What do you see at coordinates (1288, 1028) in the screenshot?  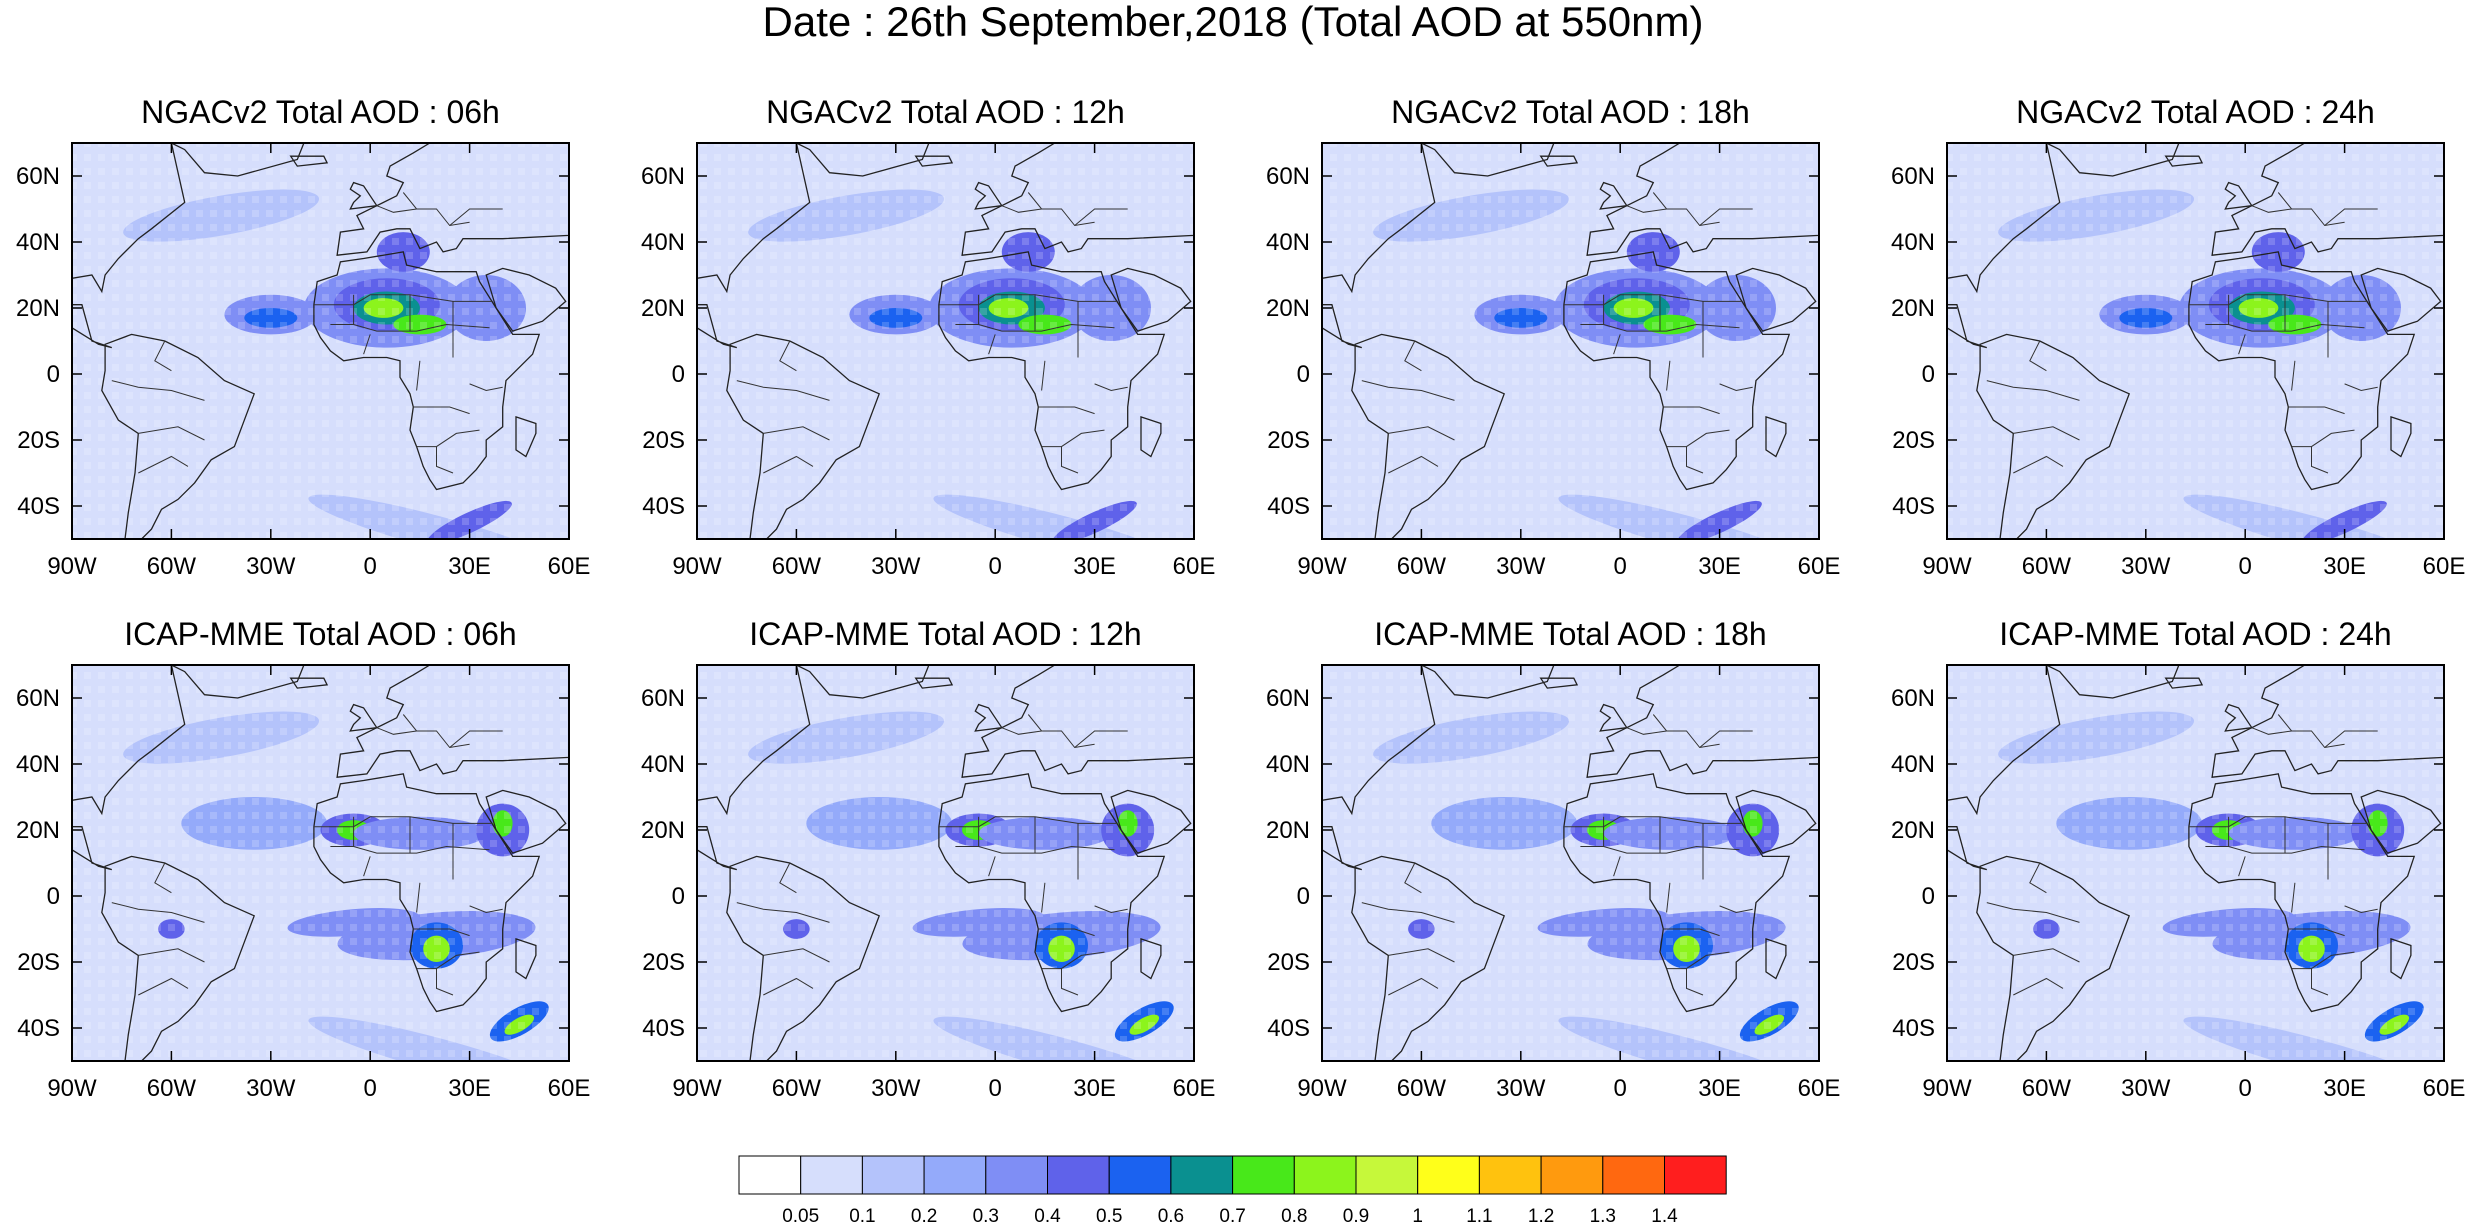 I see `lat-tick-label: 40S` at bounding box center [1288, 1028].